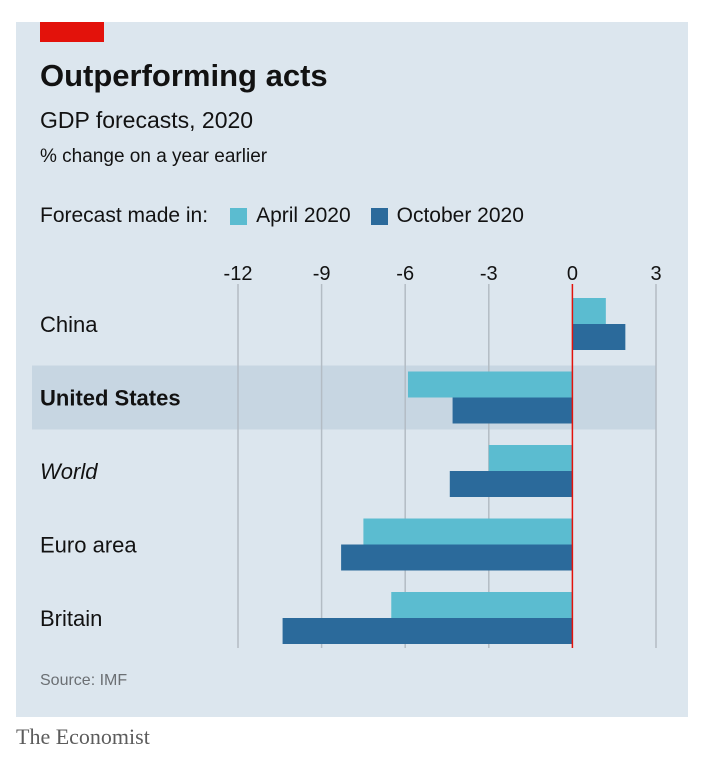 This screenshot has height=770, width=704. I want to click on legend-entry-april: April 2020, so click(290, 216).